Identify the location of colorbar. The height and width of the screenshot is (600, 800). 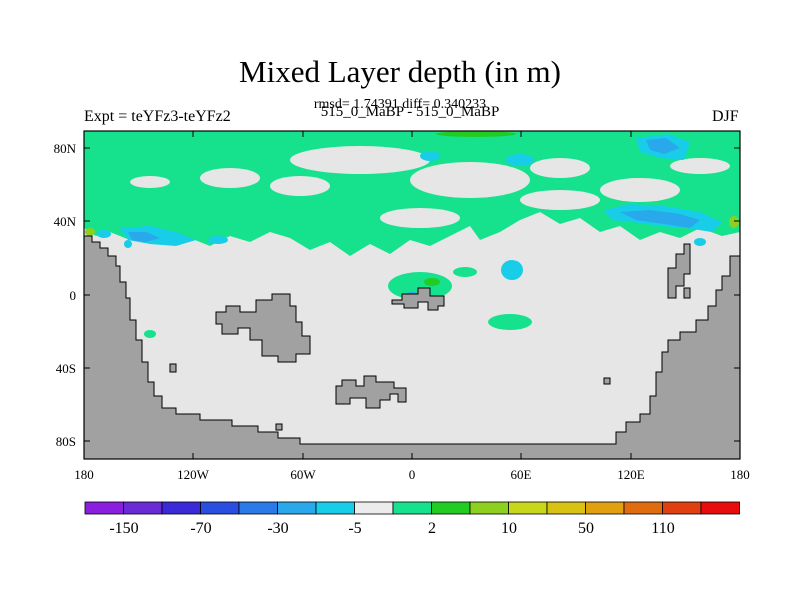
(412, 508).